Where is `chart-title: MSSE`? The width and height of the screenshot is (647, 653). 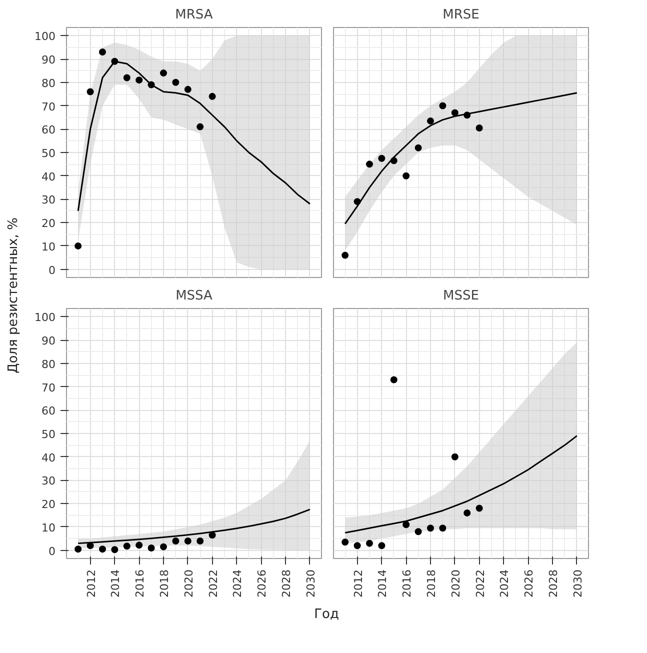 chart-title: MSSE is located at coordinates (461, 296).